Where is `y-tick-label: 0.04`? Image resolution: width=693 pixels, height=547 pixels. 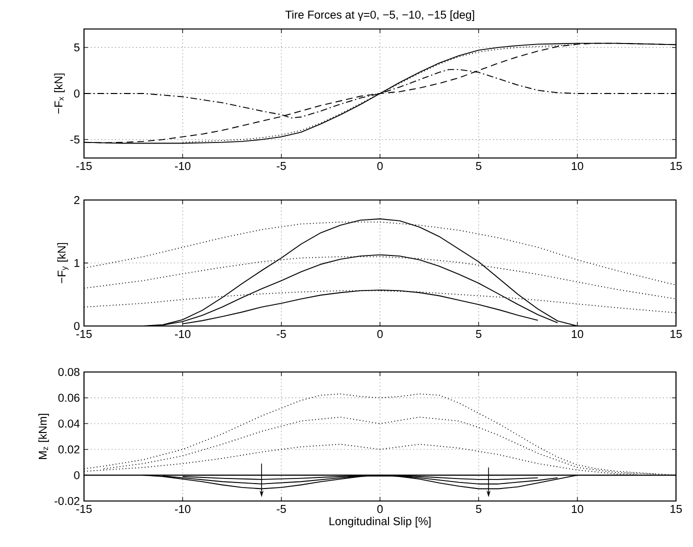 y-tick-label: 0.04 is located at coordinates (69, 424).